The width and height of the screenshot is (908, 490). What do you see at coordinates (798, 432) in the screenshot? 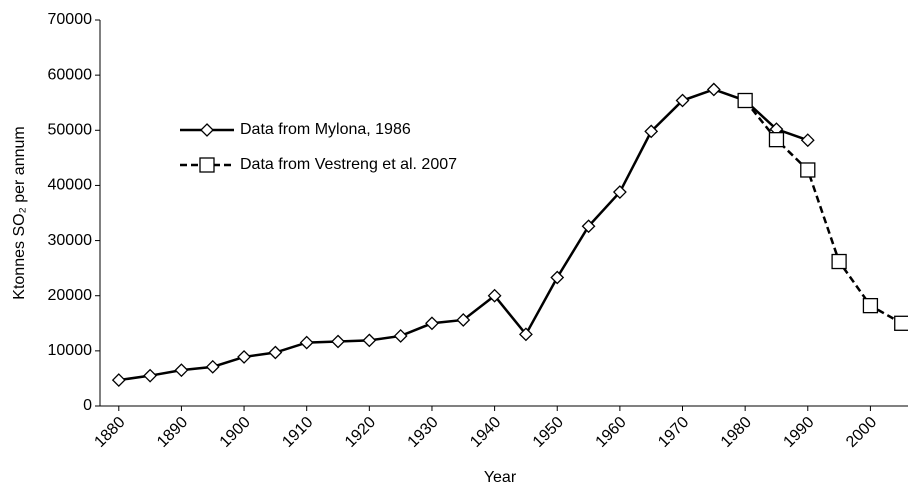
I see `x-tick-label: 1990` at bounding box center [798, 432].